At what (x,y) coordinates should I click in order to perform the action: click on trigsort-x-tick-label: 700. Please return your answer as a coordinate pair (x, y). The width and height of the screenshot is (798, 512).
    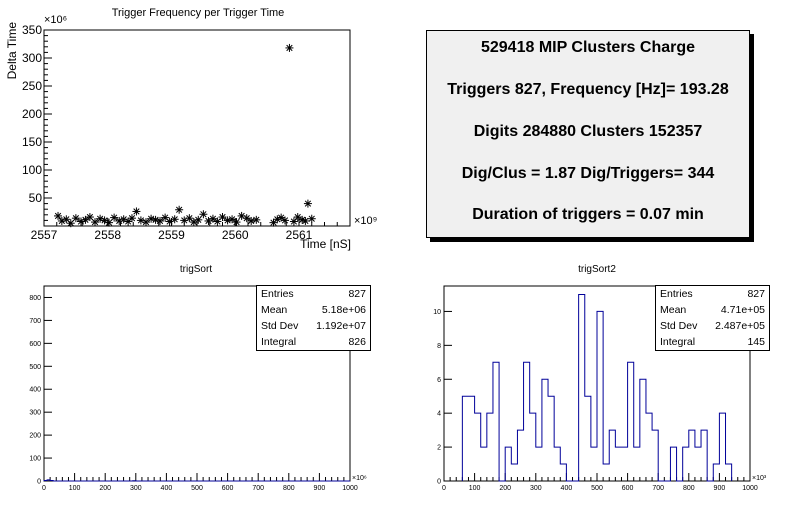
    Looking at the image, I should click on (258, 488).